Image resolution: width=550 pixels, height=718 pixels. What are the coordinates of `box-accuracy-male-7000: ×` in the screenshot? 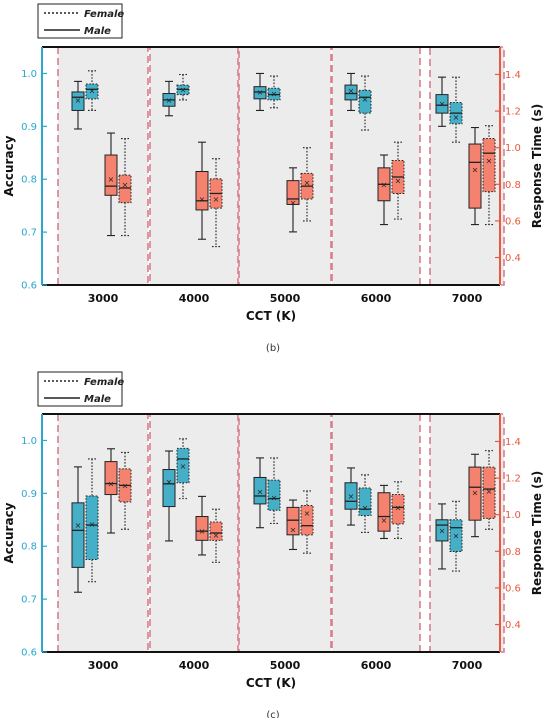 It's located at (442, 536).